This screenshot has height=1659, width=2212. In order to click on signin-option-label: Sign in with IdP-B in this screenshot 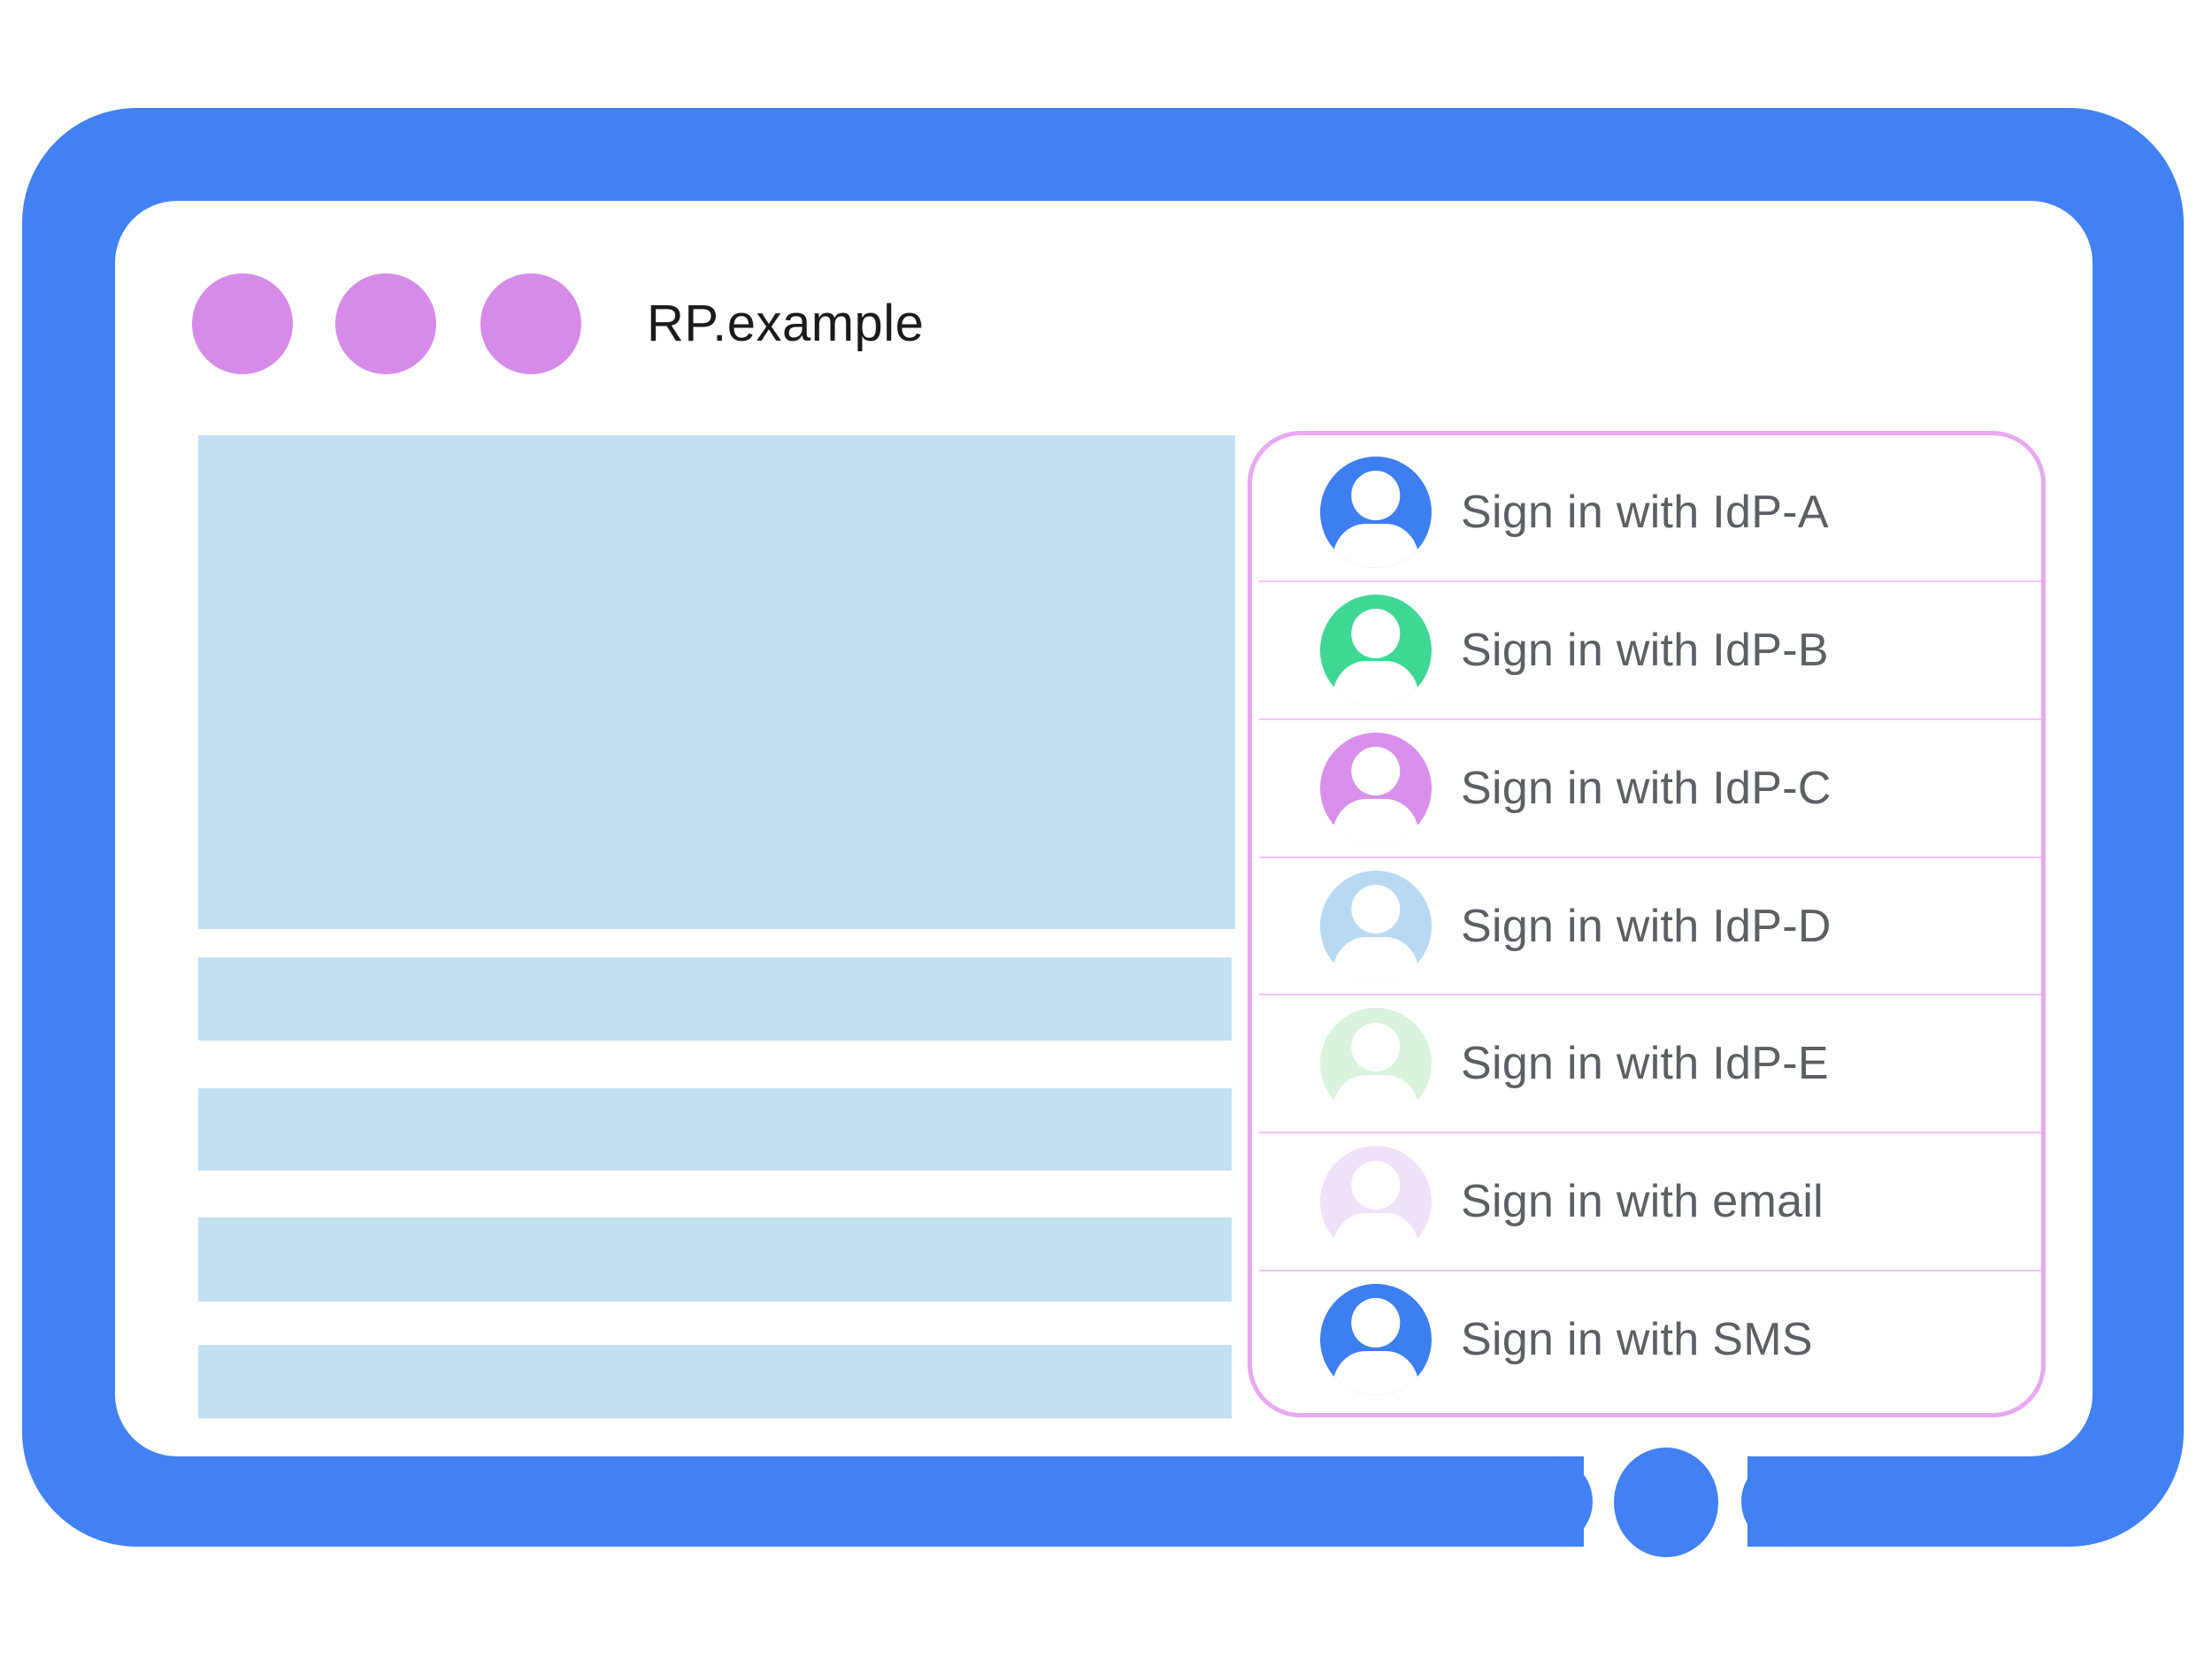, I will do `click(1645, 650)`.